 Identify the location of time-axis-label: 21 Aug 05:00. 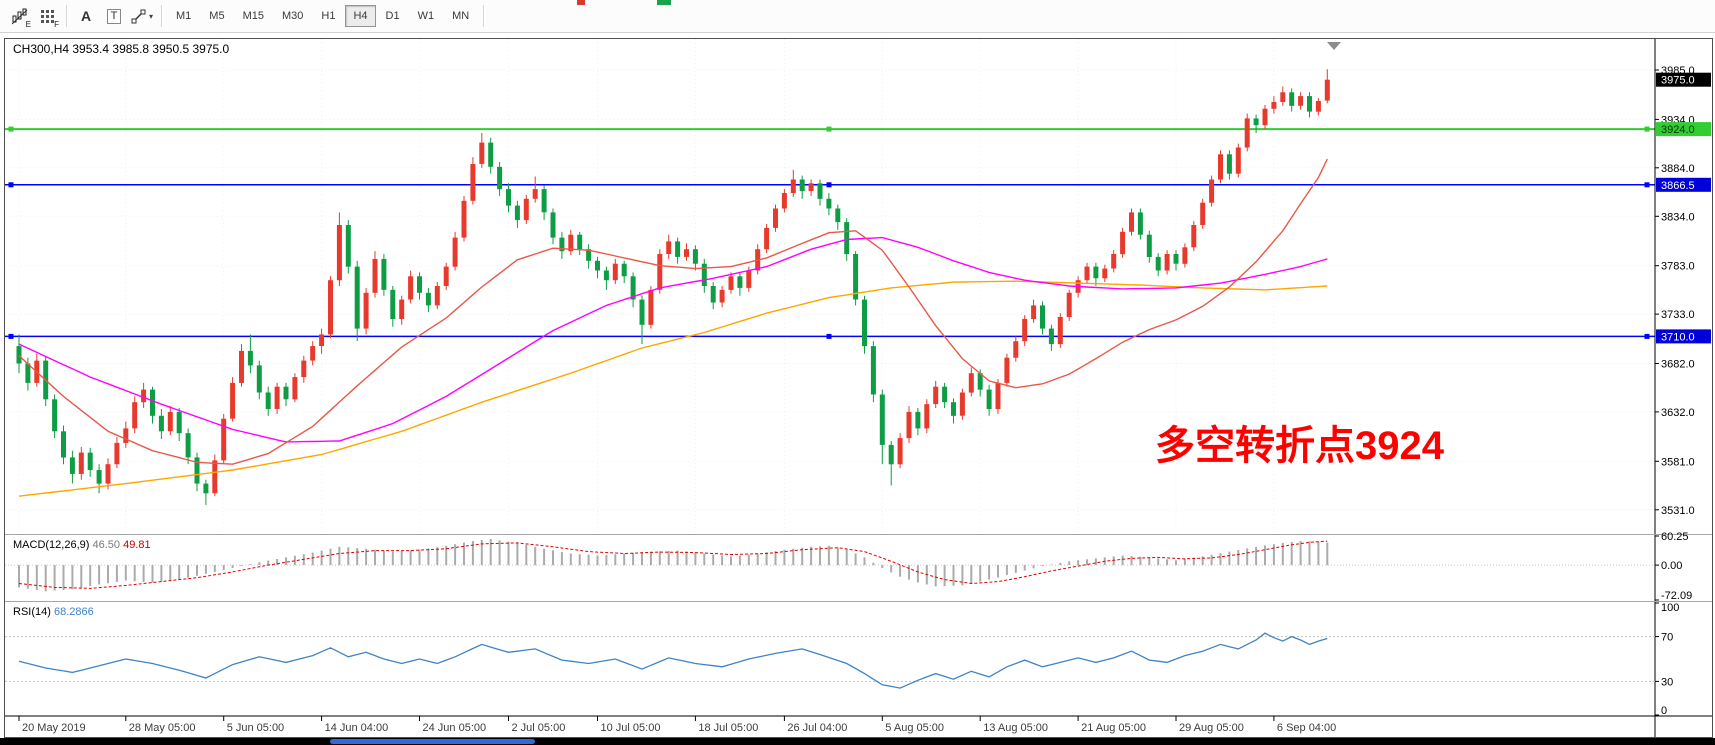
(1113, 728).